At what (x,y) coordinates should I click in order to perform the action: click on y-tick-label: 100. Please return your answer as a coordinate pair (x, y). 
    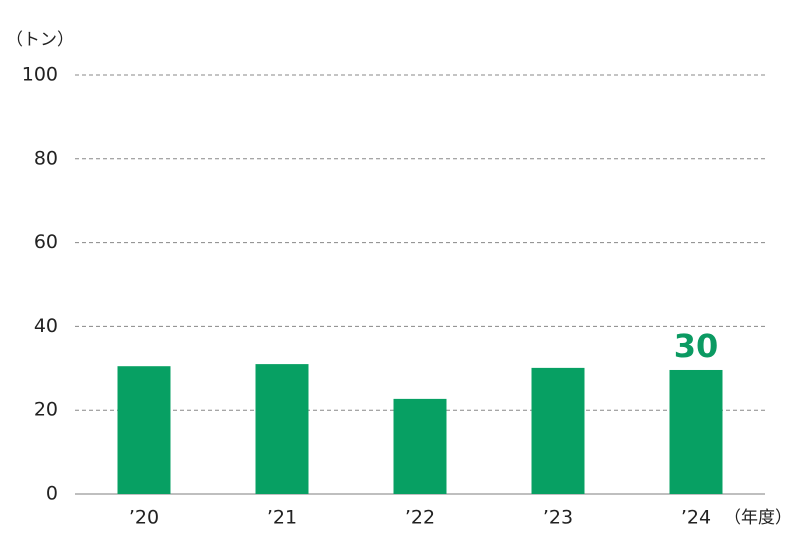
    Looking at the image, I should click on (40, 75).